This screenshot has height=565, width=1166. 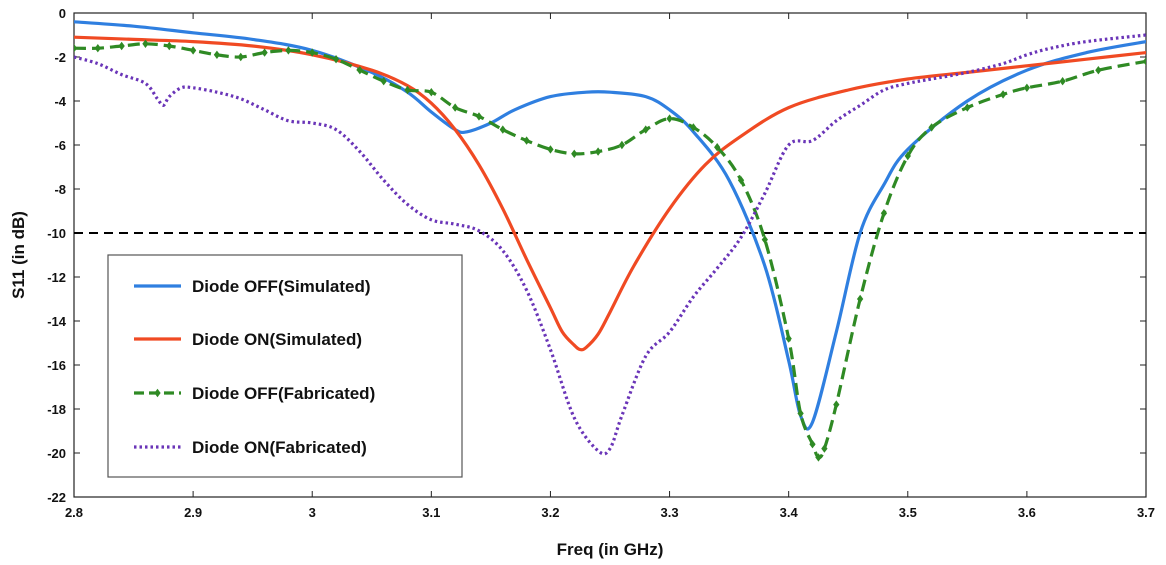 I want to click on legend-label-3: Diode ON(Fabricated), so click(x=279, y=447).